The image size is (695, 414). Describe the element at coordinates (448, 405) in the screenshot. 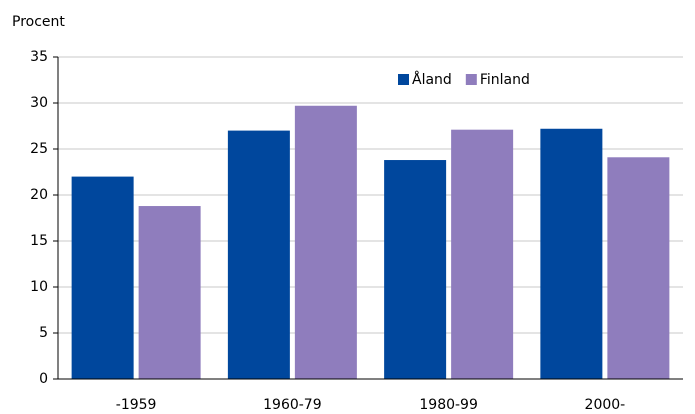

I see `x-tick-label: 1980-99` at that location.